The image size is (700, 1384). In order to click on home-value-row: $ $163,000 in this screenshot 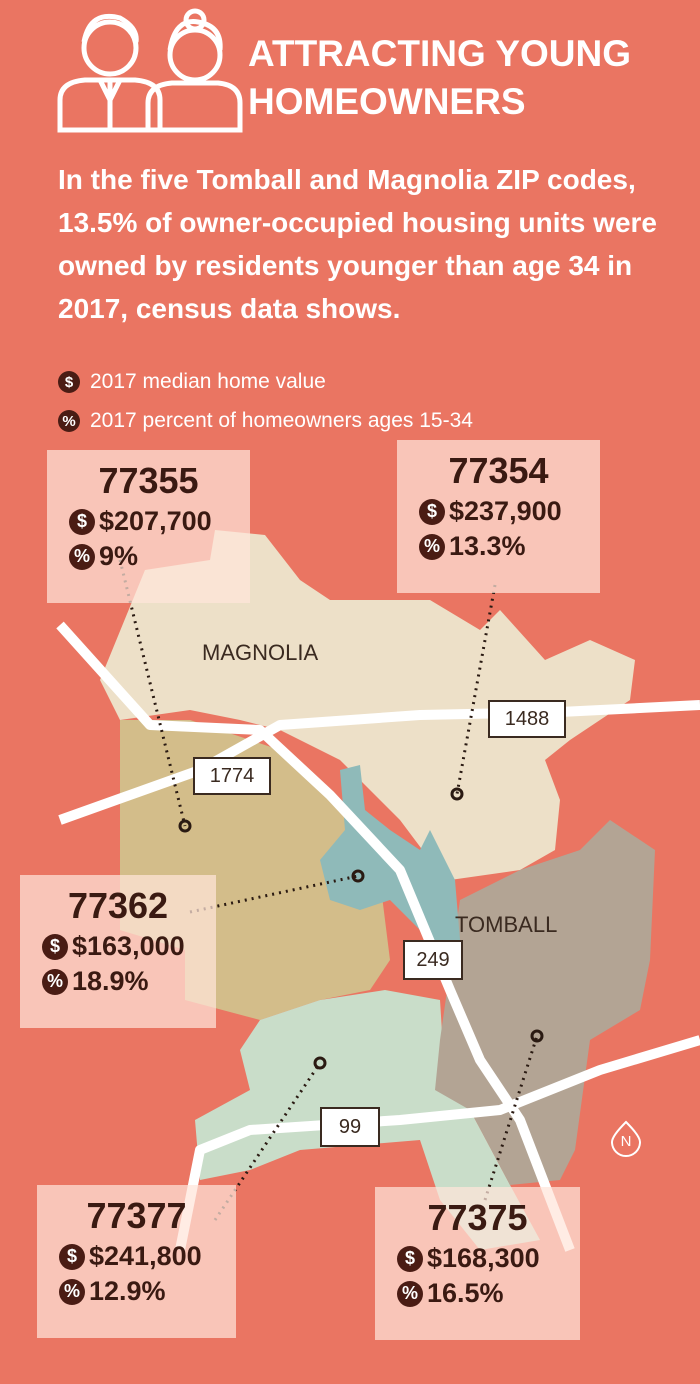, I will do `click(129, 946)`.